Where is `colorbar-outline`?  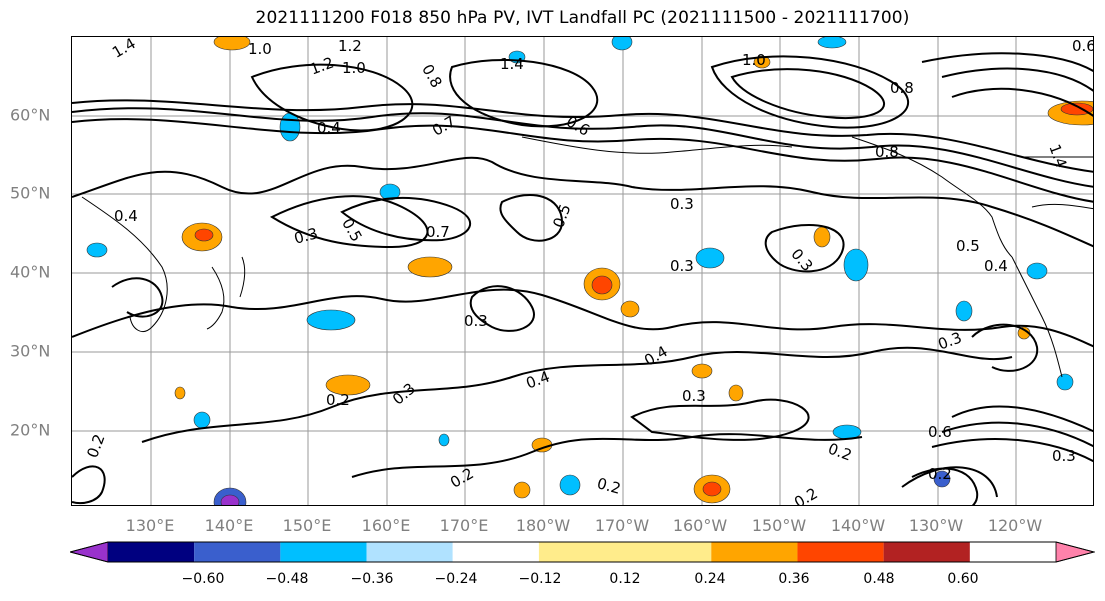
colorbar-outline is located at coordinates (582, 552).